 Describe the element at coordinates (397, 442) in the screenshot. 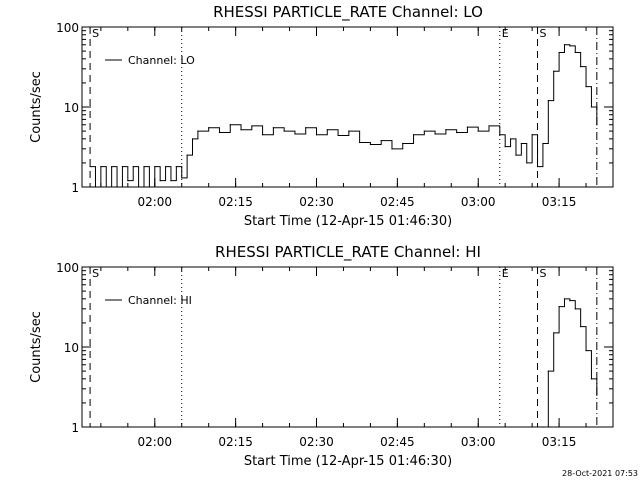

I see `panel-hi-x-tick-label: 02:45` at that location.